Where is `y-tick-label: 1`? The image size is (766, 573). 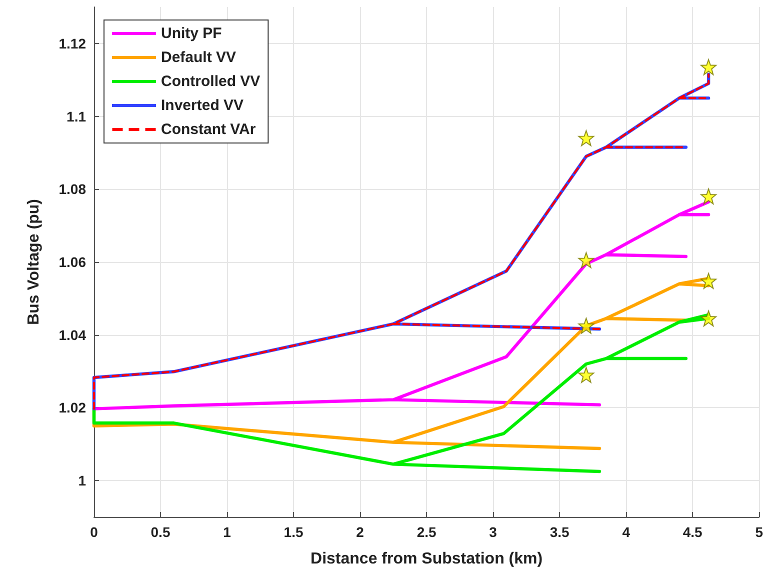 y-tick-label: 1 is located at coordinates (82, 480).